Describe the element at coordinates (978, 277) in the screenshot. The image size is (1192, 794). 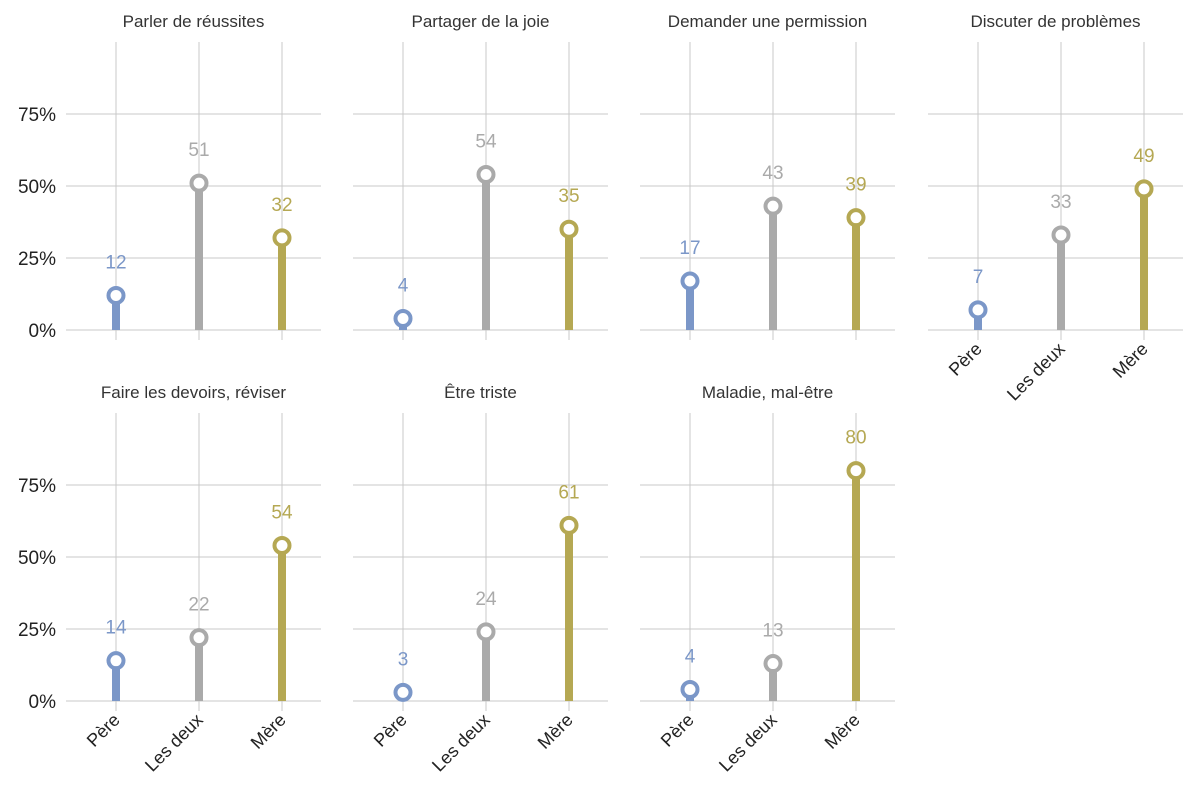
I see `value-label-pere: 7` at that location.